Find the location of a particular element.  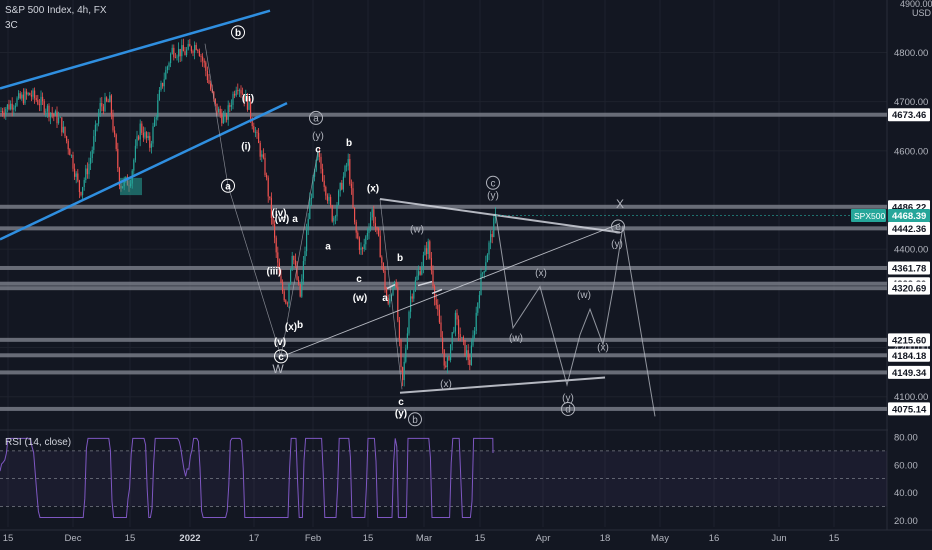

level-tag: 4215.60 is located at coordinates (909, 340).